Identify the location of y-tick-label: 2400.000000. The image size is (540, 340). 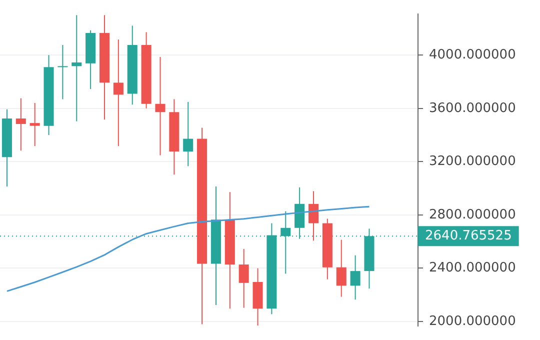
(472, 268).